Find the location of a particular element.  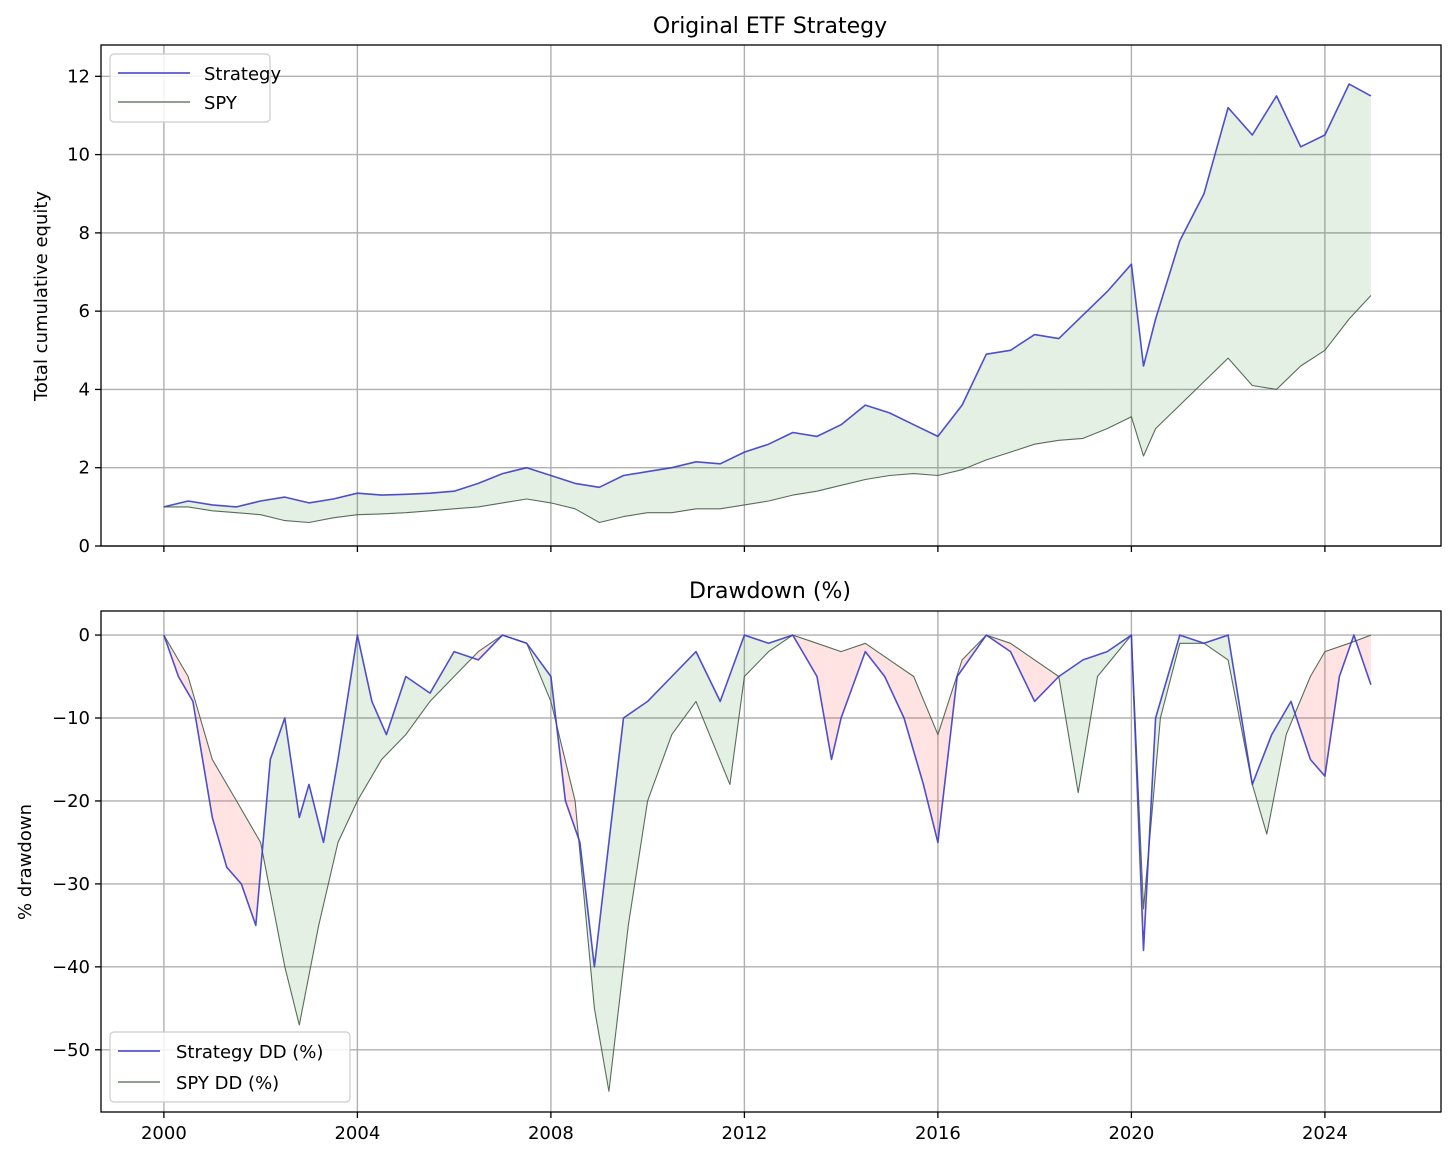

y-tick-label: −10 is located at coordinates (71, 718).